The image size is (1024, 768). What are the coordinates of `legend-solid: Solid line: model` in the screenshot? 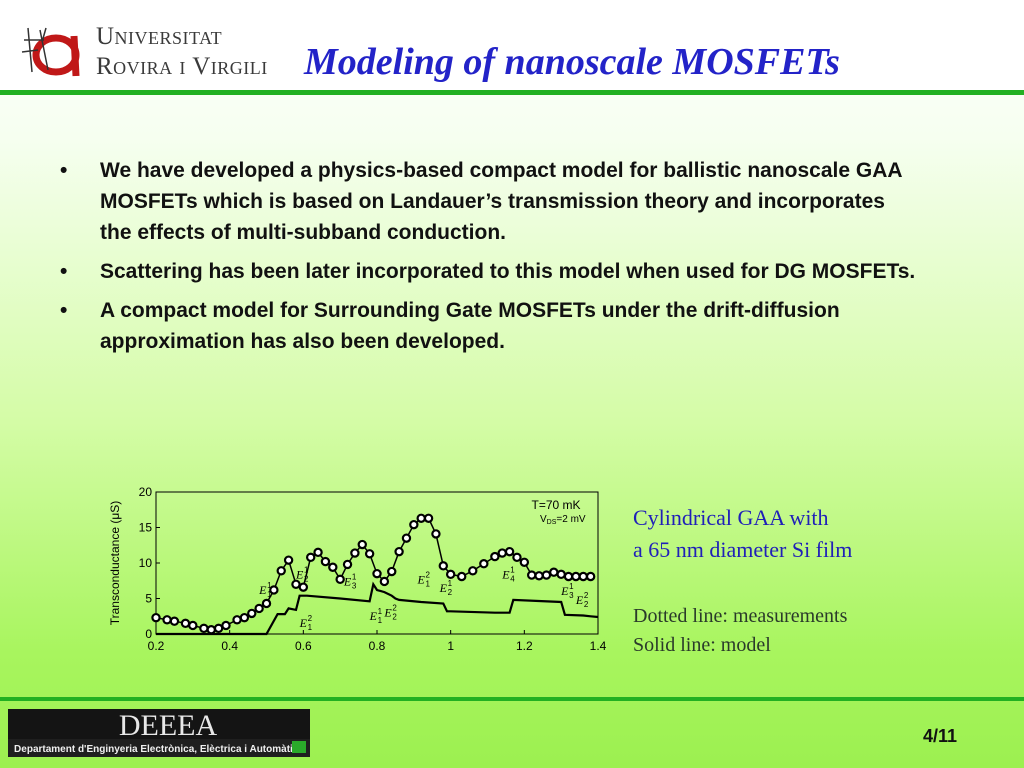 It's located at (702, 645).